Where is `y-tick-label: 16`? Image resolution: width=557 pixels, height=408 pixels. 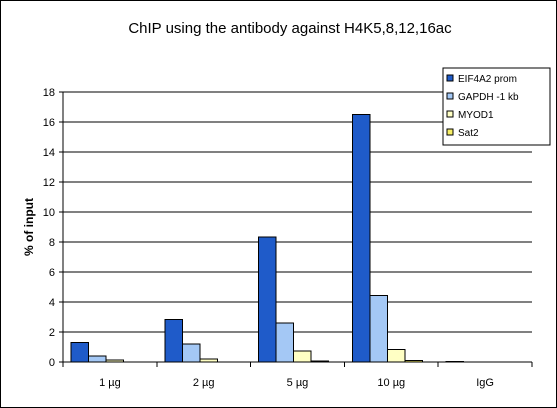 y-tick-label: 16 is located at coordinates (49, 123).